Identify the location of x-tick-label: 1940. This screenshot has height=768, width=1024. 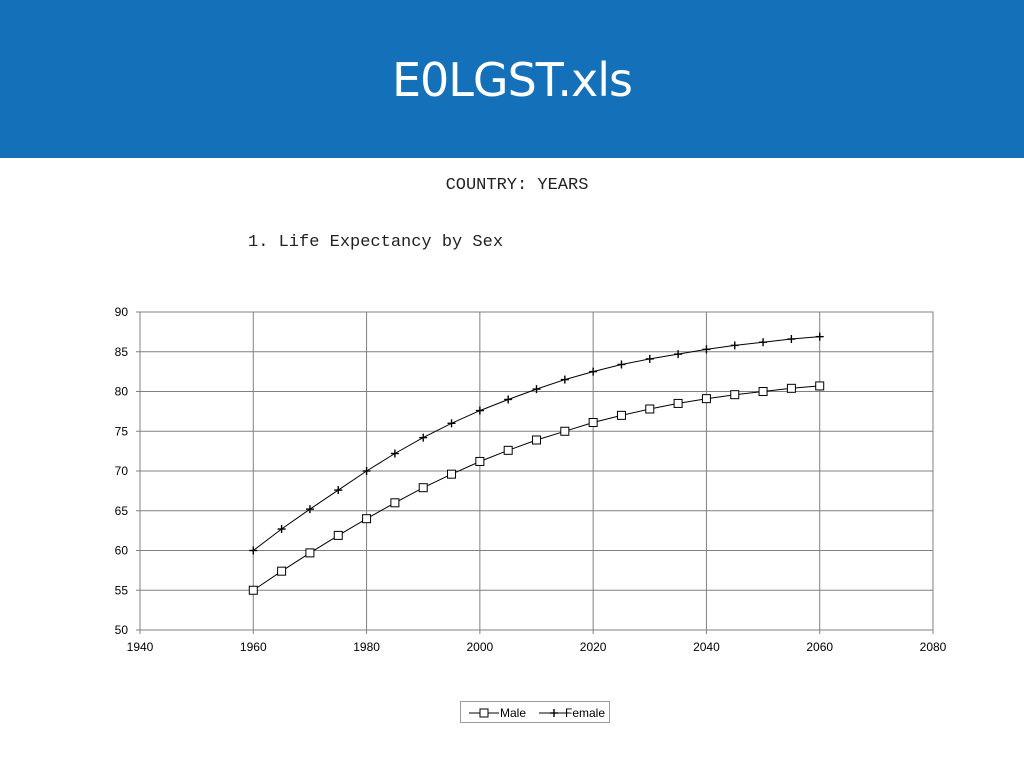
(140, 647).